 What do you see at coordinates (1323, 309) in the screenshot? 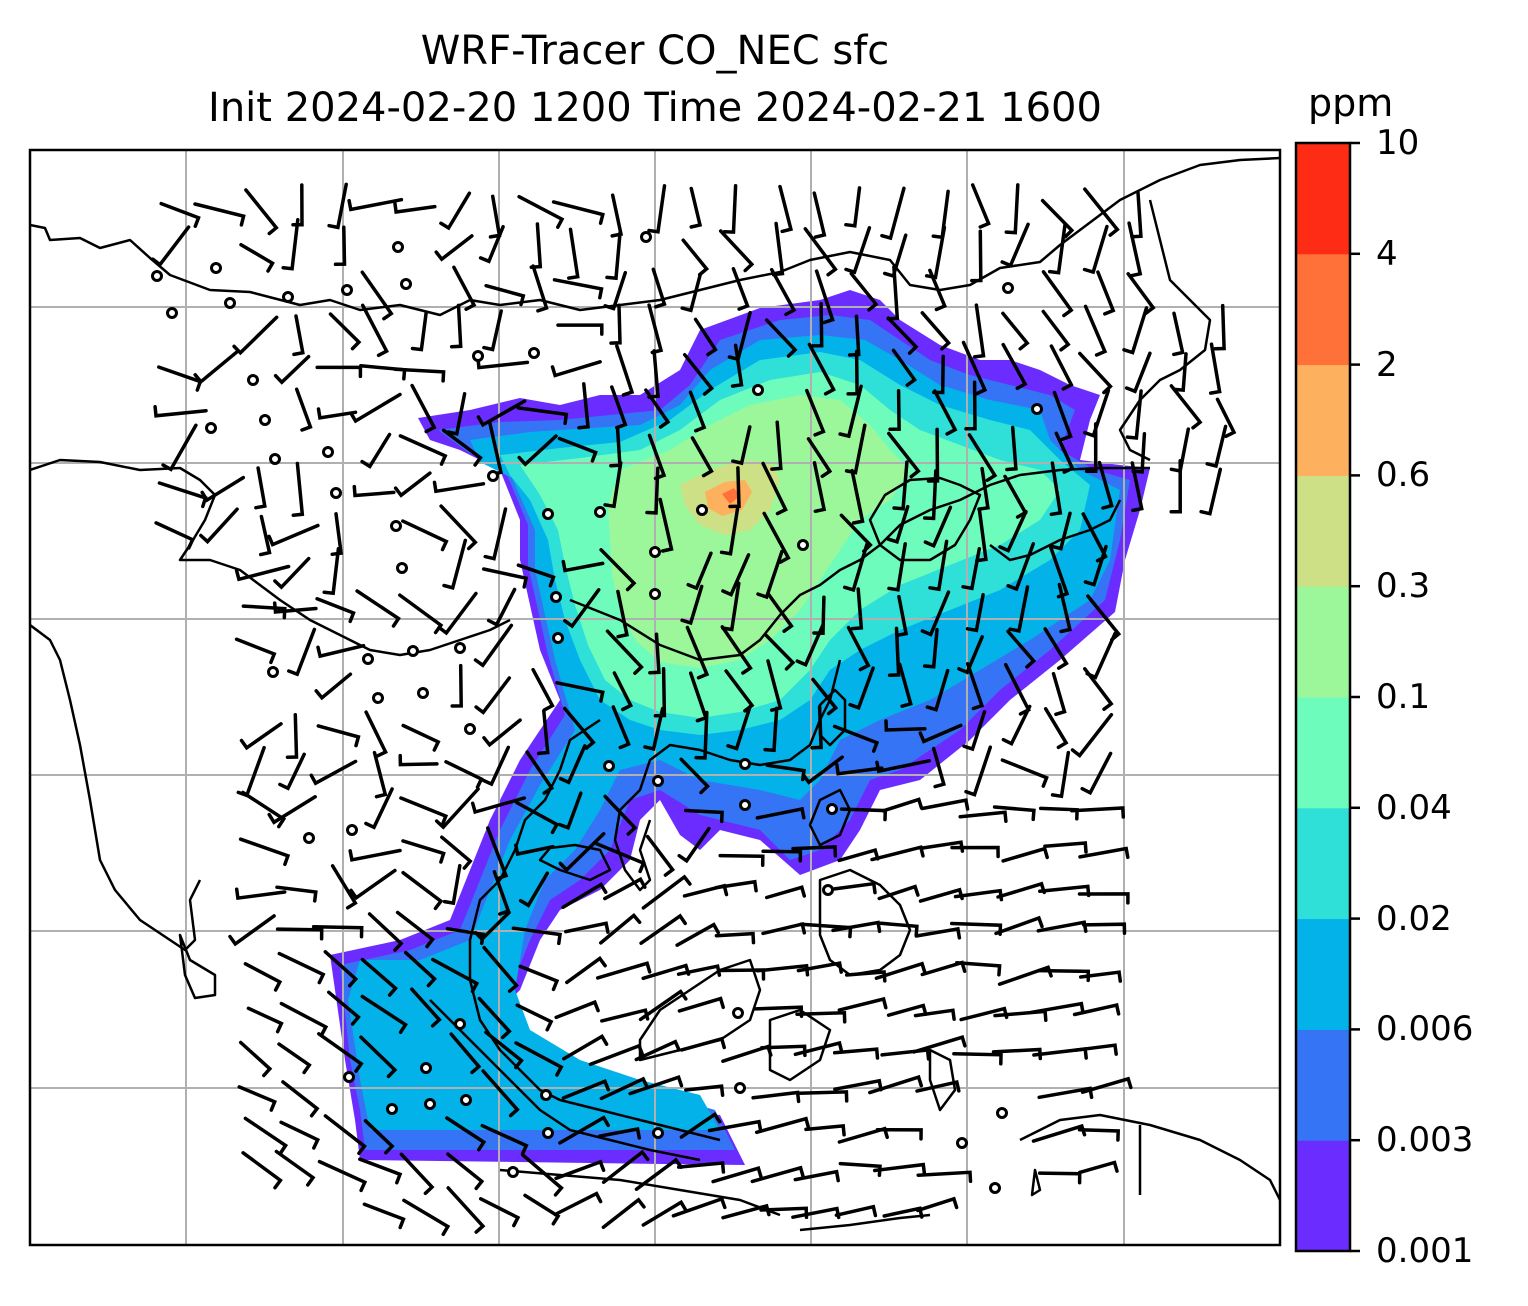
I see `colorbar-segment` at bounding box center [1323, 309].